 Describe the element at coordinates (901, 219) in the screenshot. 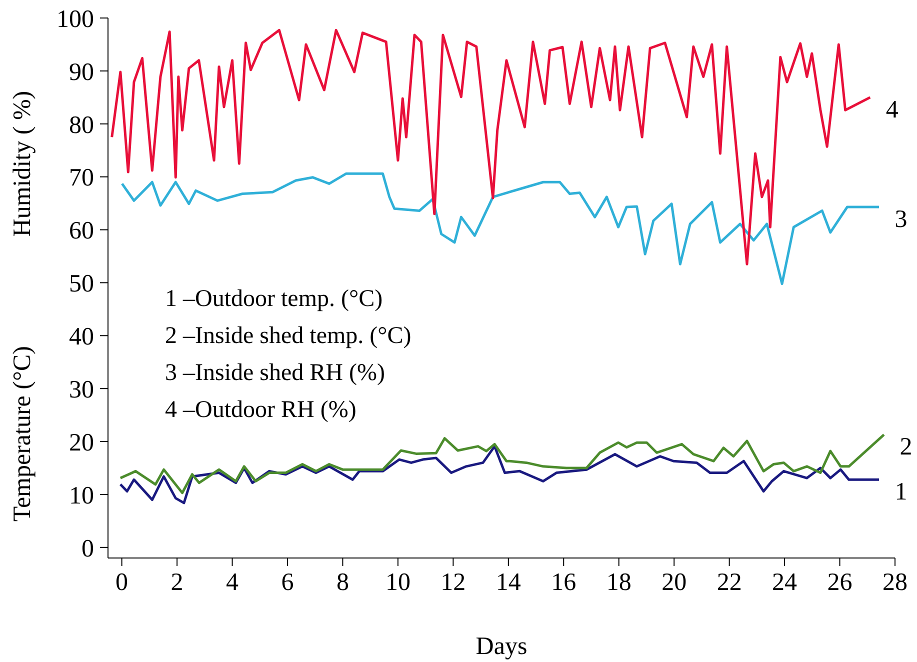

I see `series-label: 3` at that location.